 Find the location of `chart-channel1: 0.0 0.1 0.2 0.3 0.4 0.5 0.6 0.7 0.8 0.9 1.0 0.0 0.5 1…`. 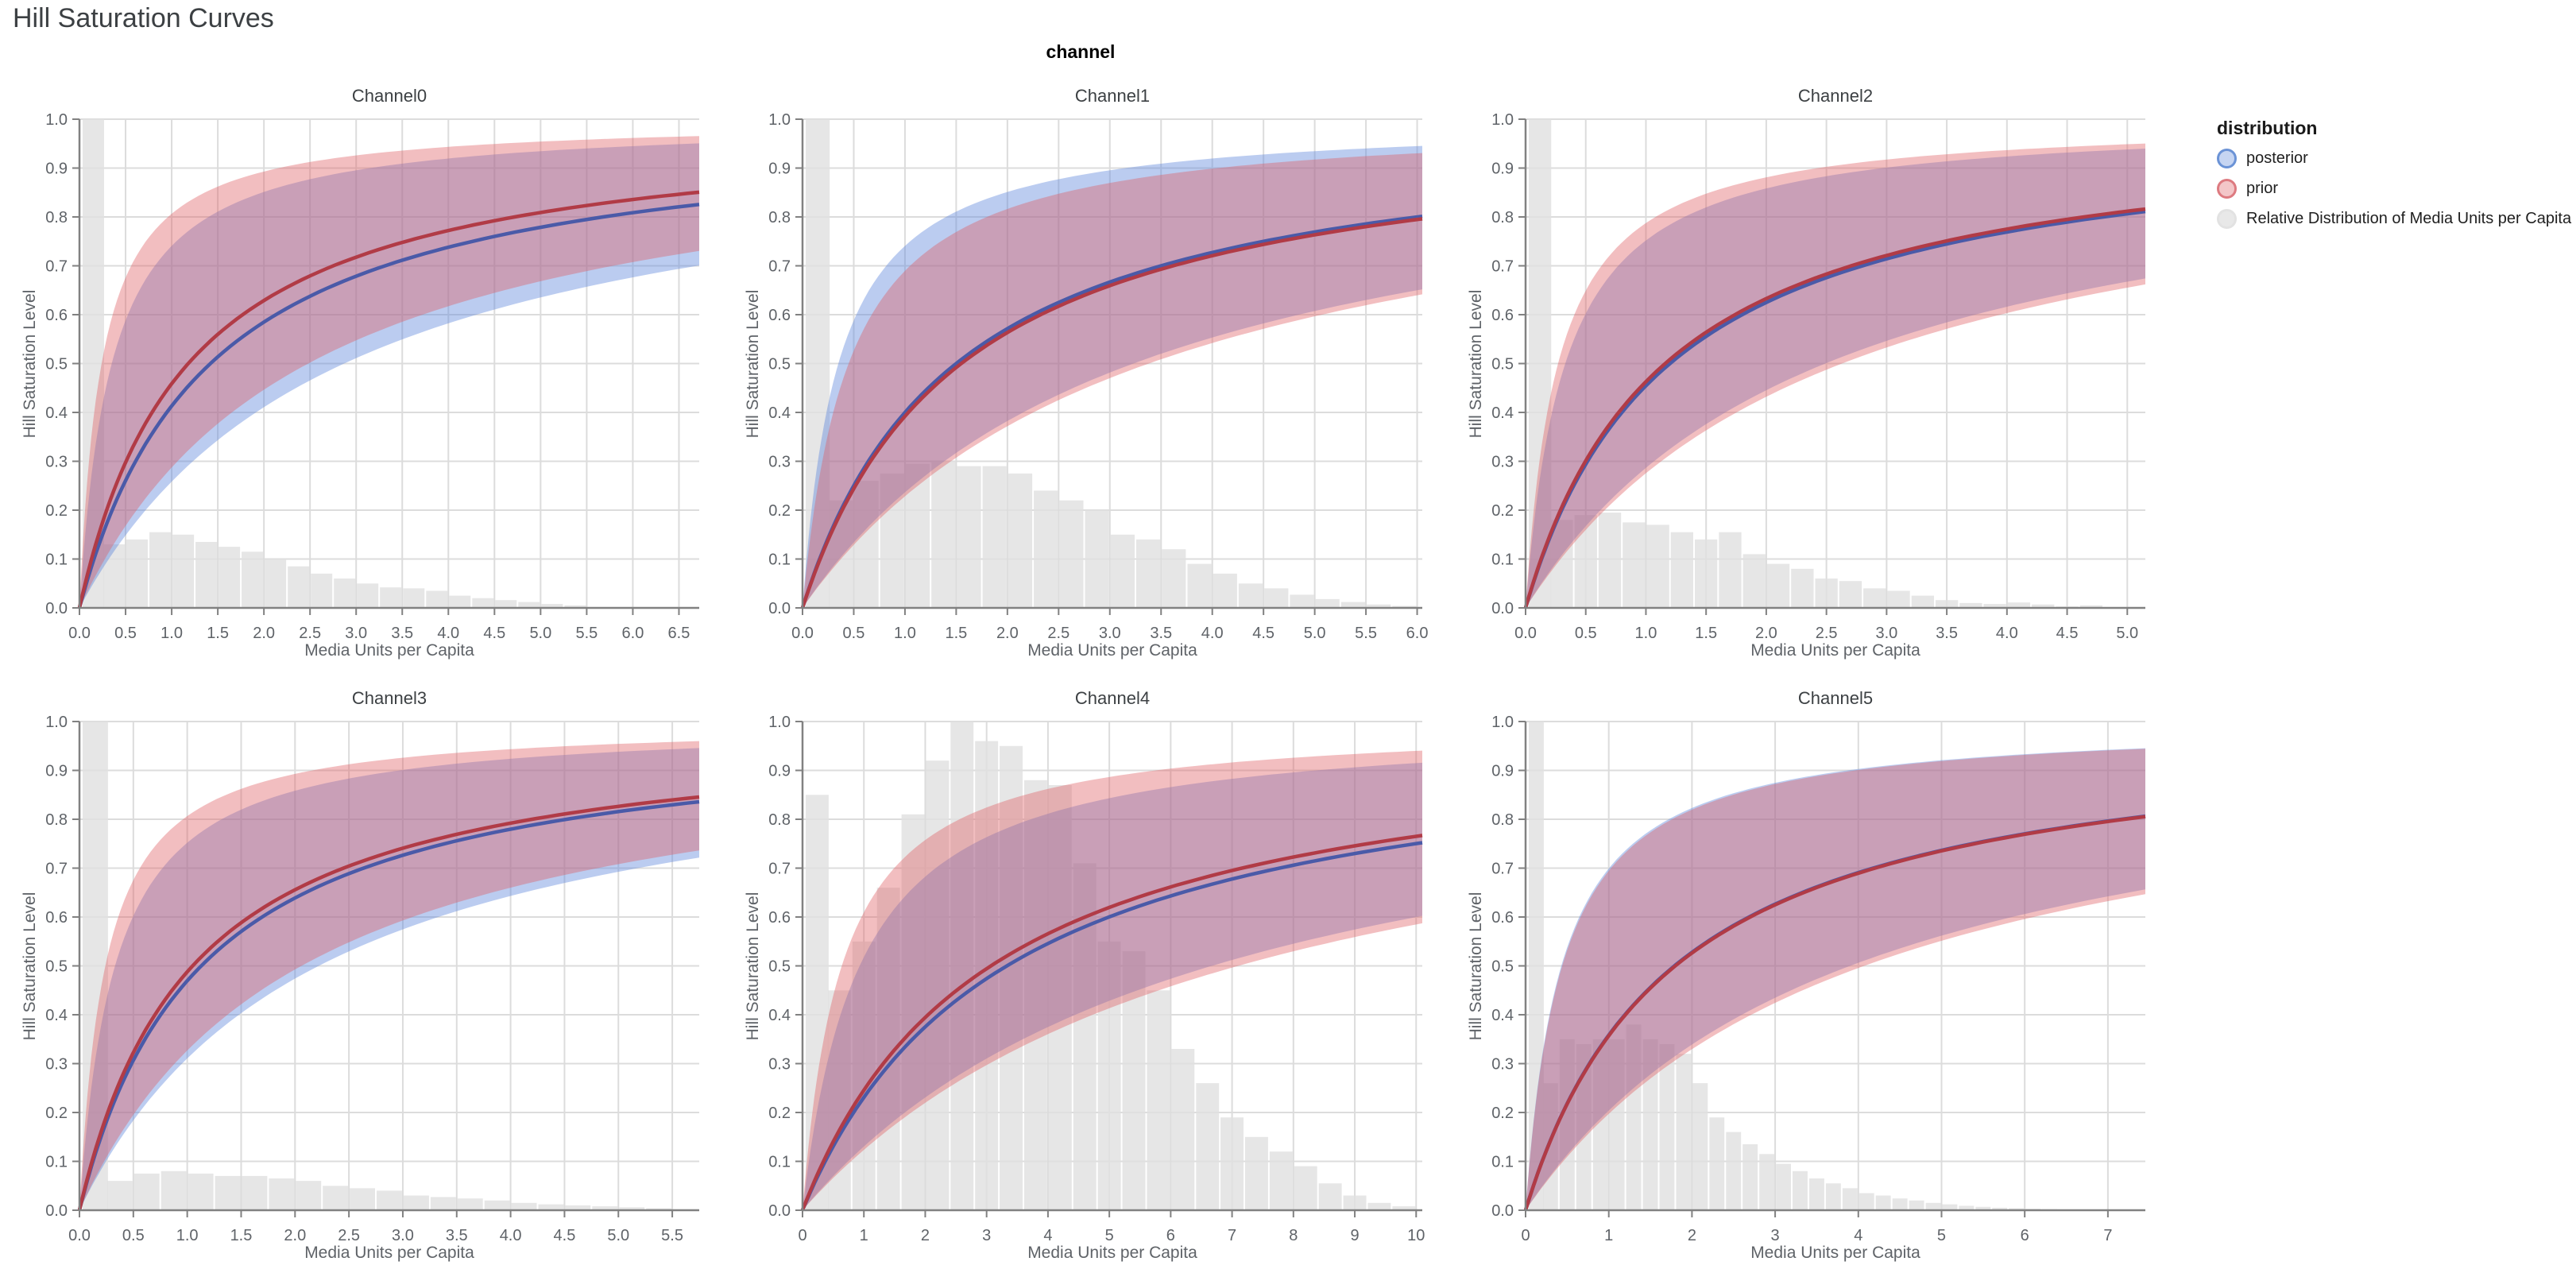

chart-channel1: 0.0 0.1 0.2 0.3 0.4 0.5 0.6 0.7 0.8 0.9 1.0 0.0 0.5 1… is located at coordinates (1098, 377).